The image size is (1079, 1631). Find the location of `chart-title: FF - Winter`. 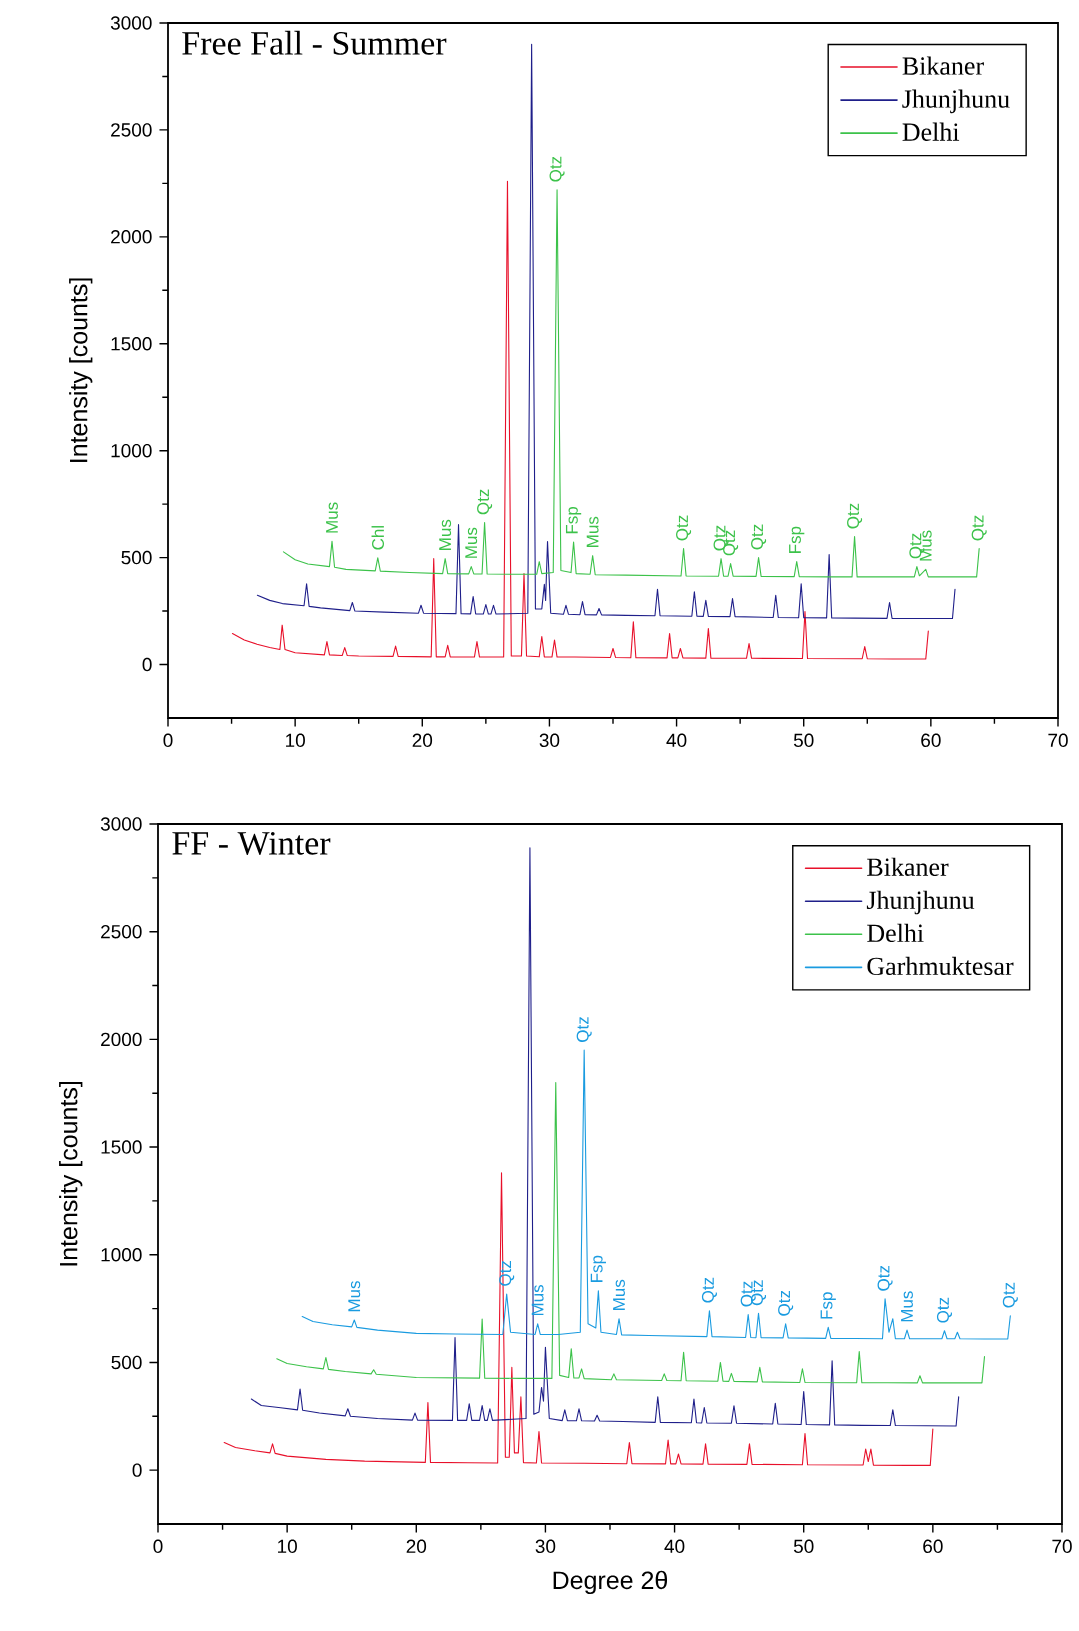

chart-title: FF - Winter is located at coordinates (251, 843).